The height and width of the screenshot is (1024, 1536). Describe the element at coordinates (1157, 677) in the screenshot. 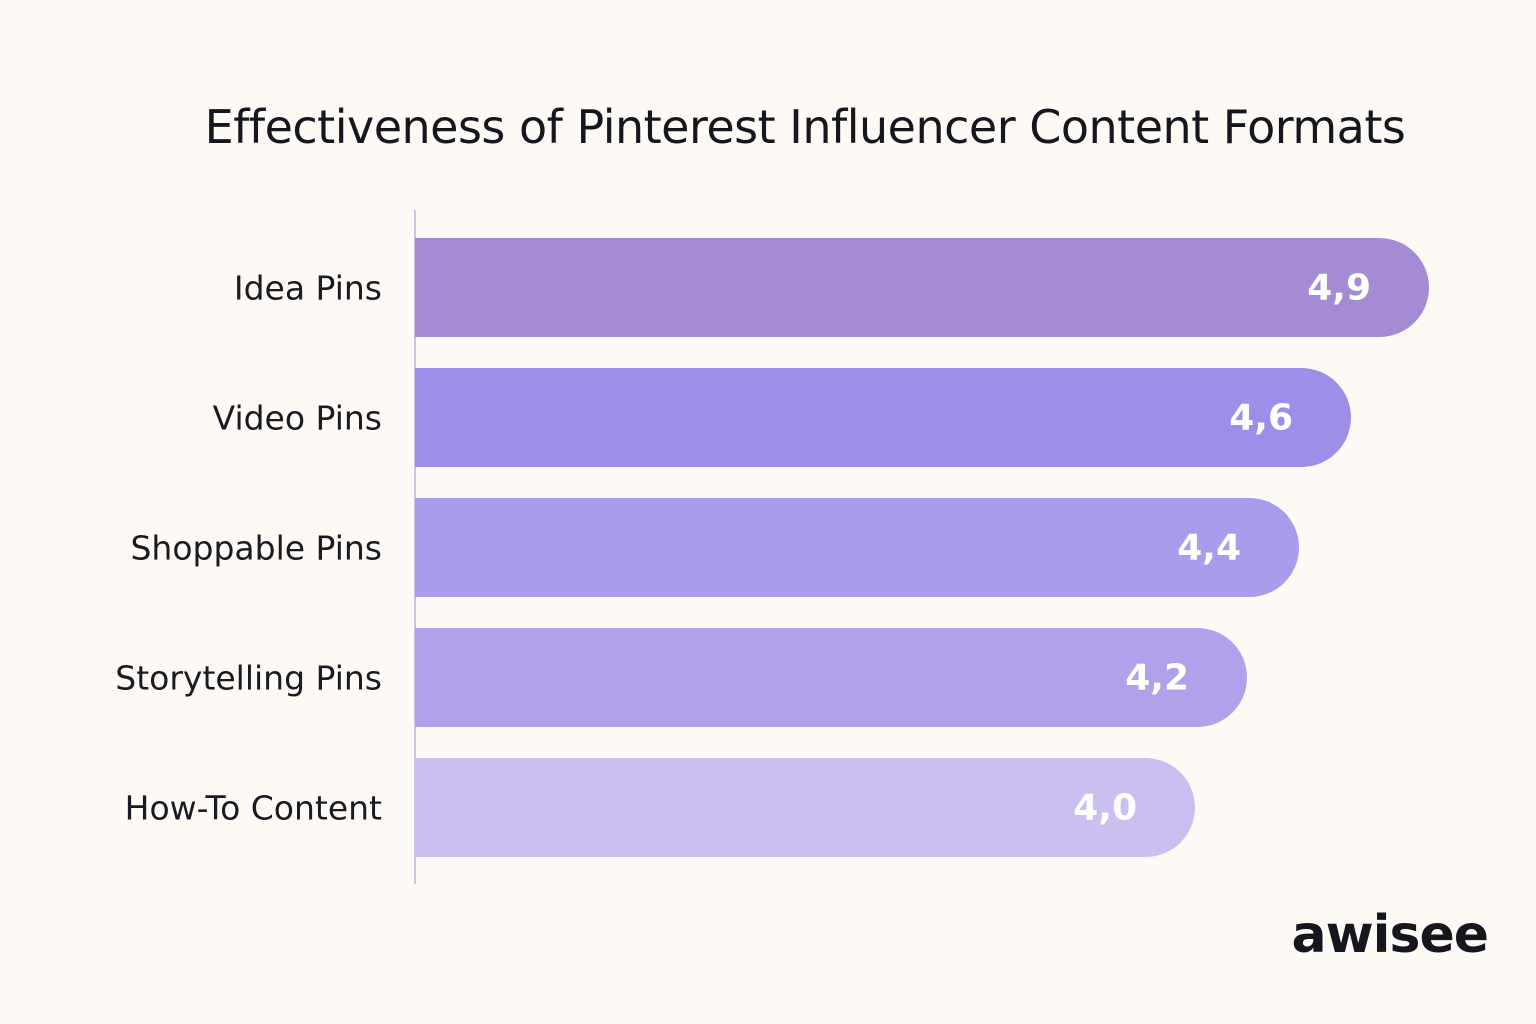

I see `data-label: 4,2` at that location.